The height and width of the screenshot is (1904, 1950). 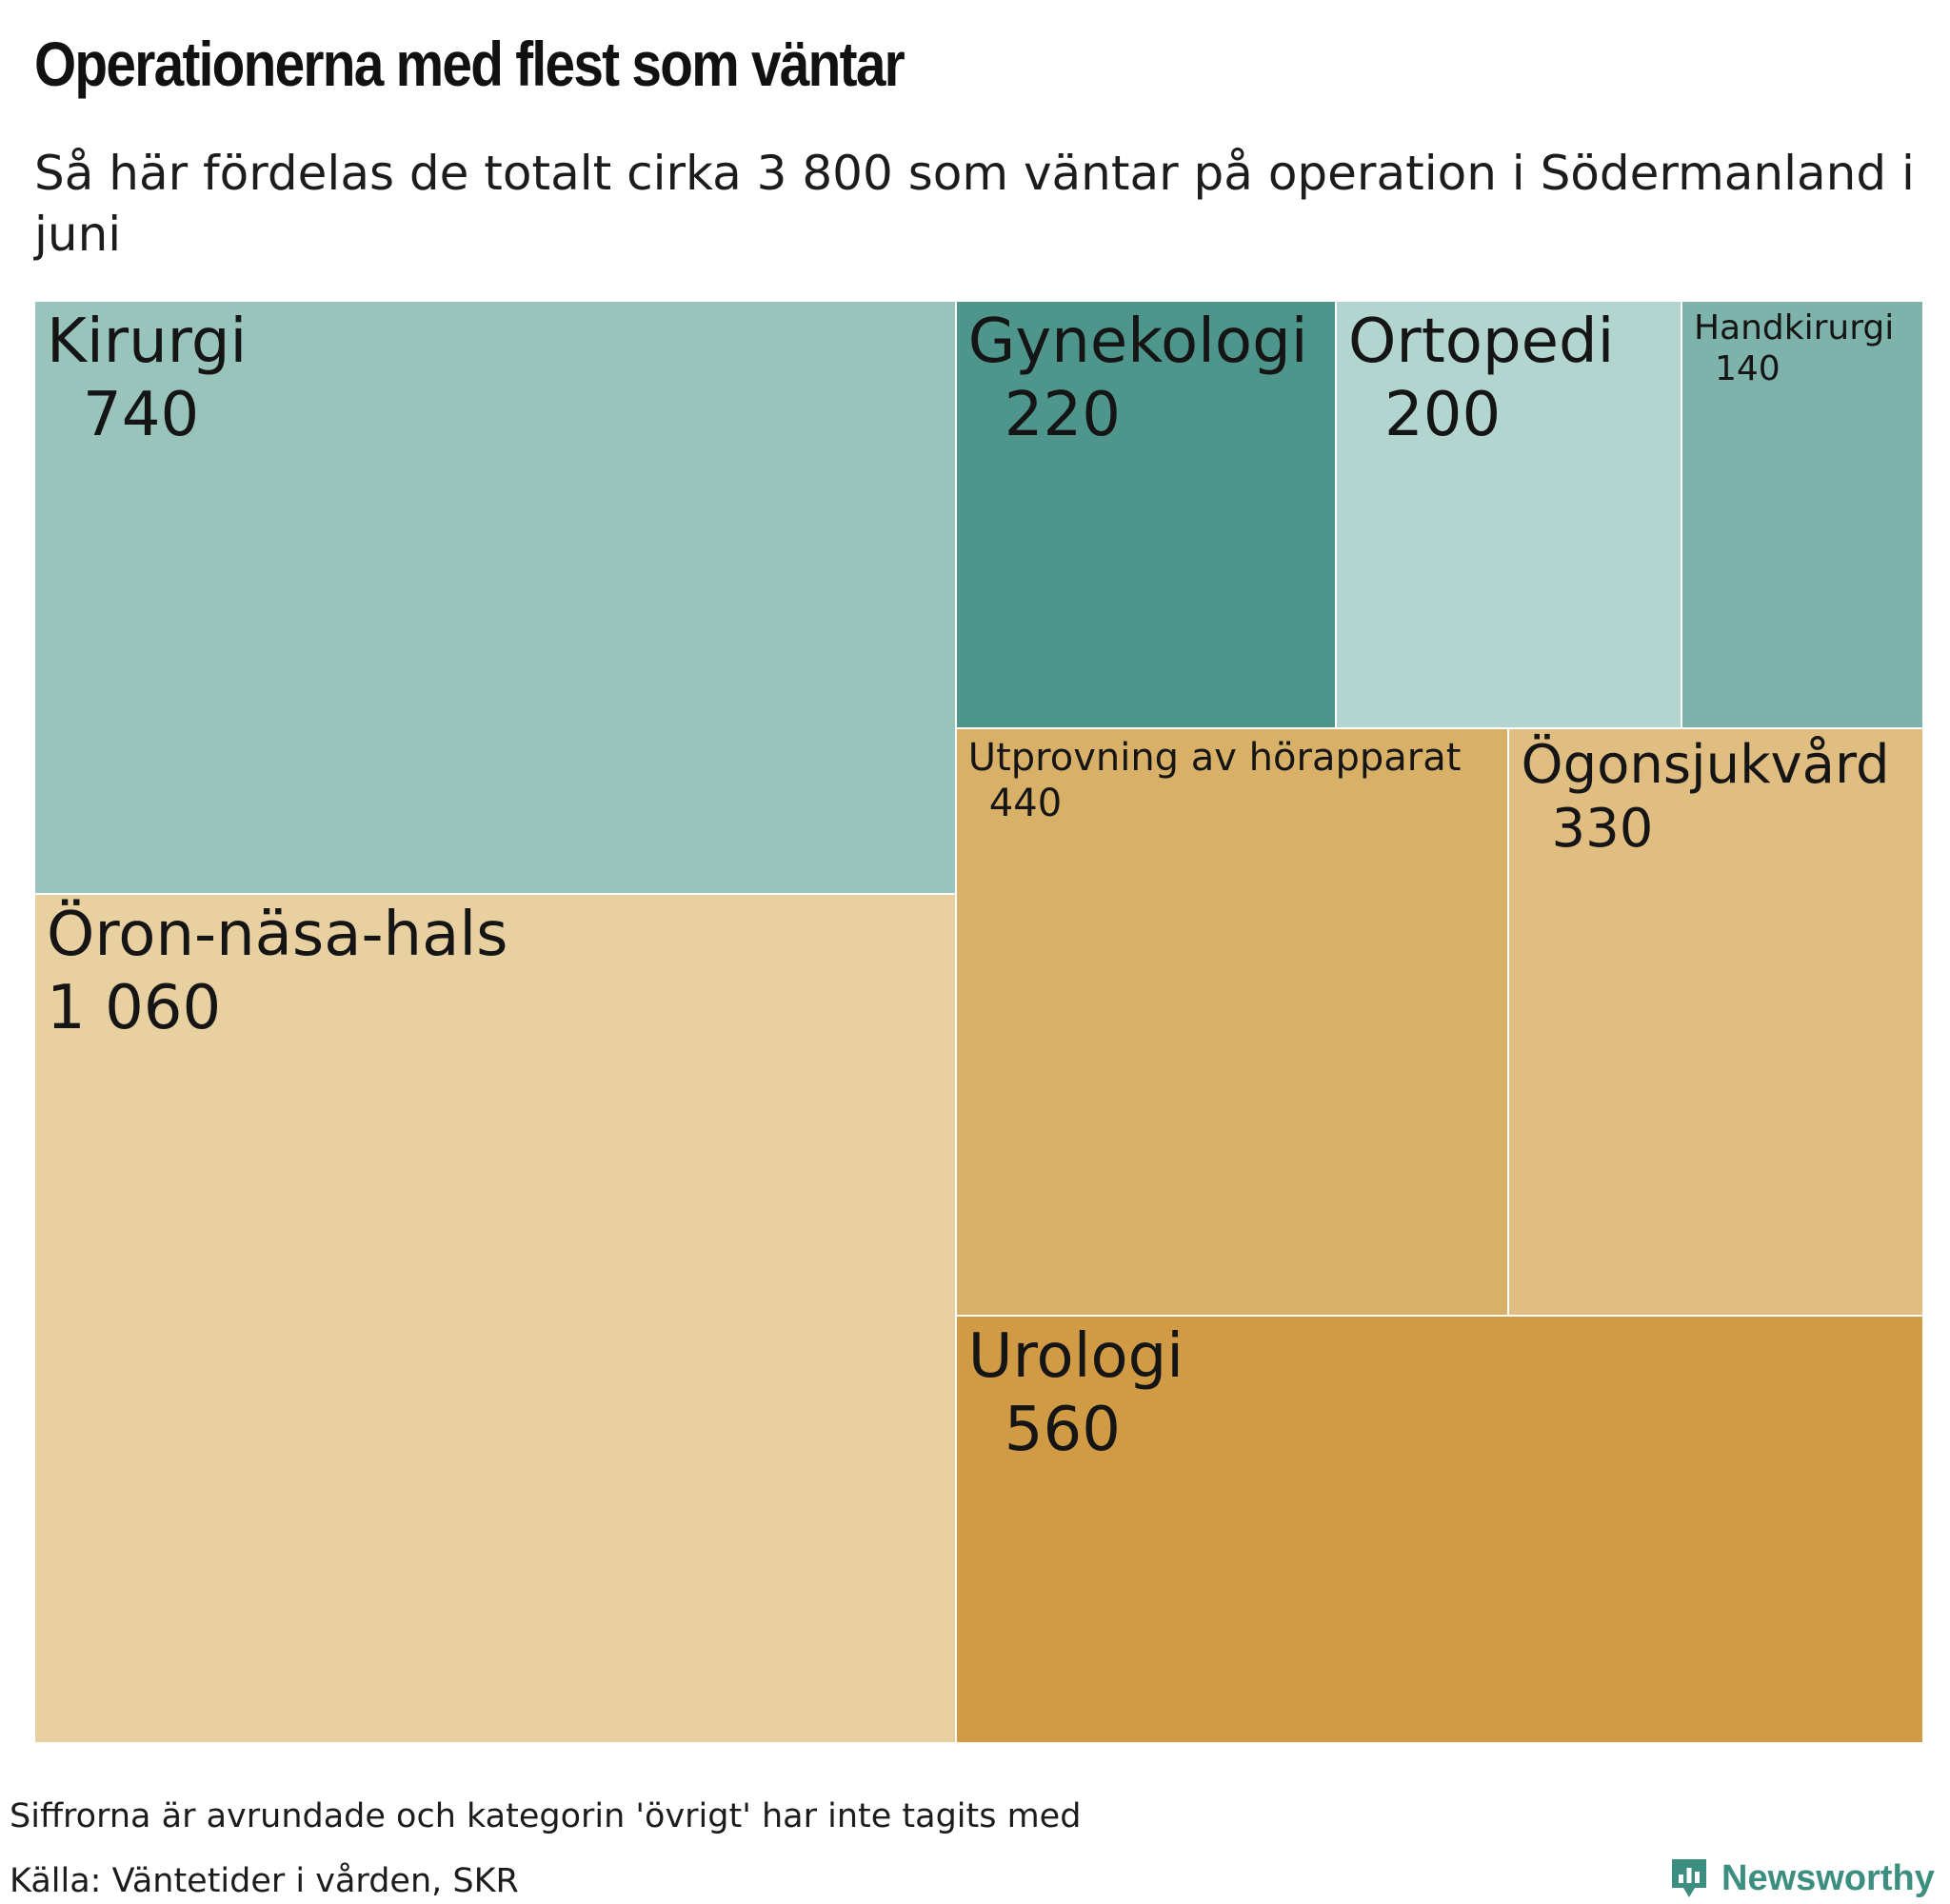 What do you see at coordinates (1062, 414) in the screenshot?
I see `treemap-value: 220` at bounding box center [1062, 414].